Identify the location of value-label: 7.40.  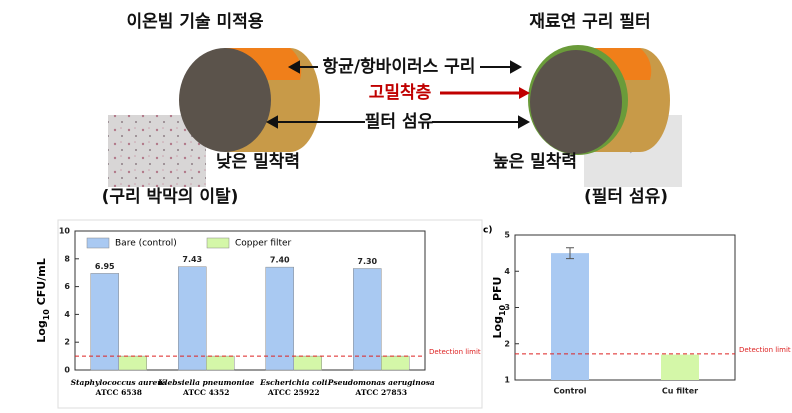
(280, 260).